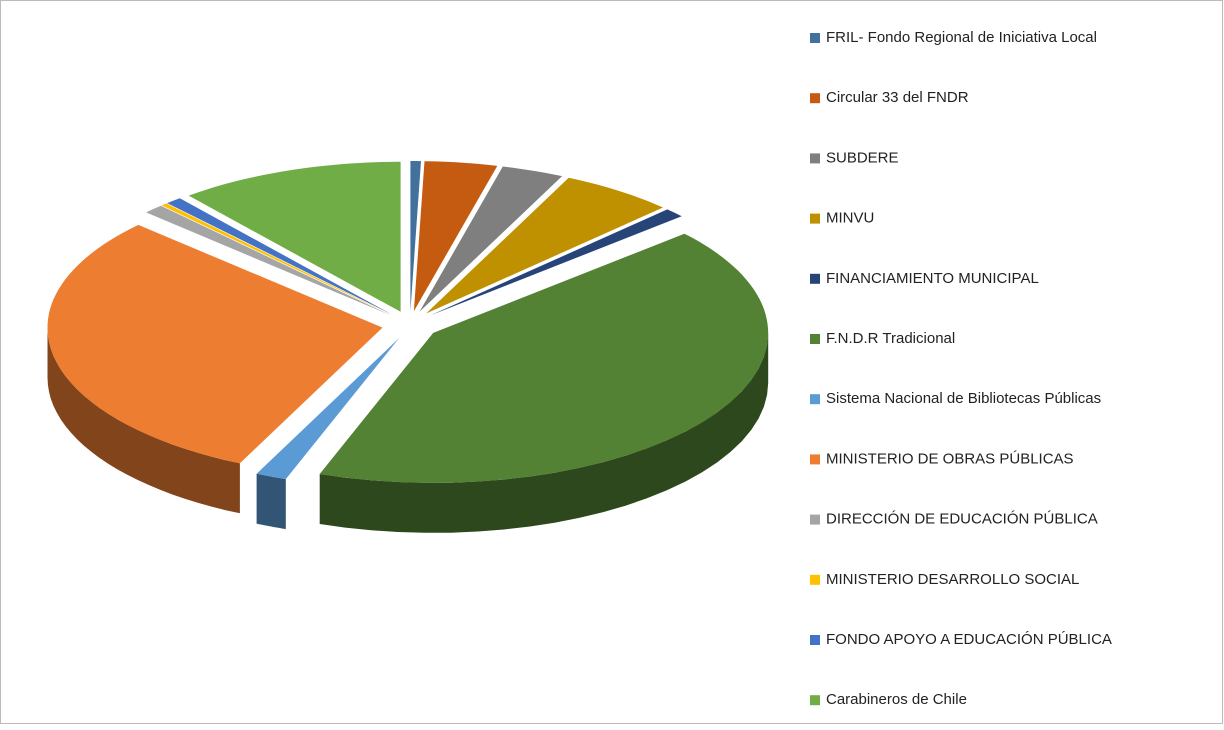 The image size is (1224, 730). What do you see at coordinates (963, 398) in the screenshot?
I see `legend-label: Sistema Nacional de Bibliotecas Públicas` at bounding box center [963, 398].